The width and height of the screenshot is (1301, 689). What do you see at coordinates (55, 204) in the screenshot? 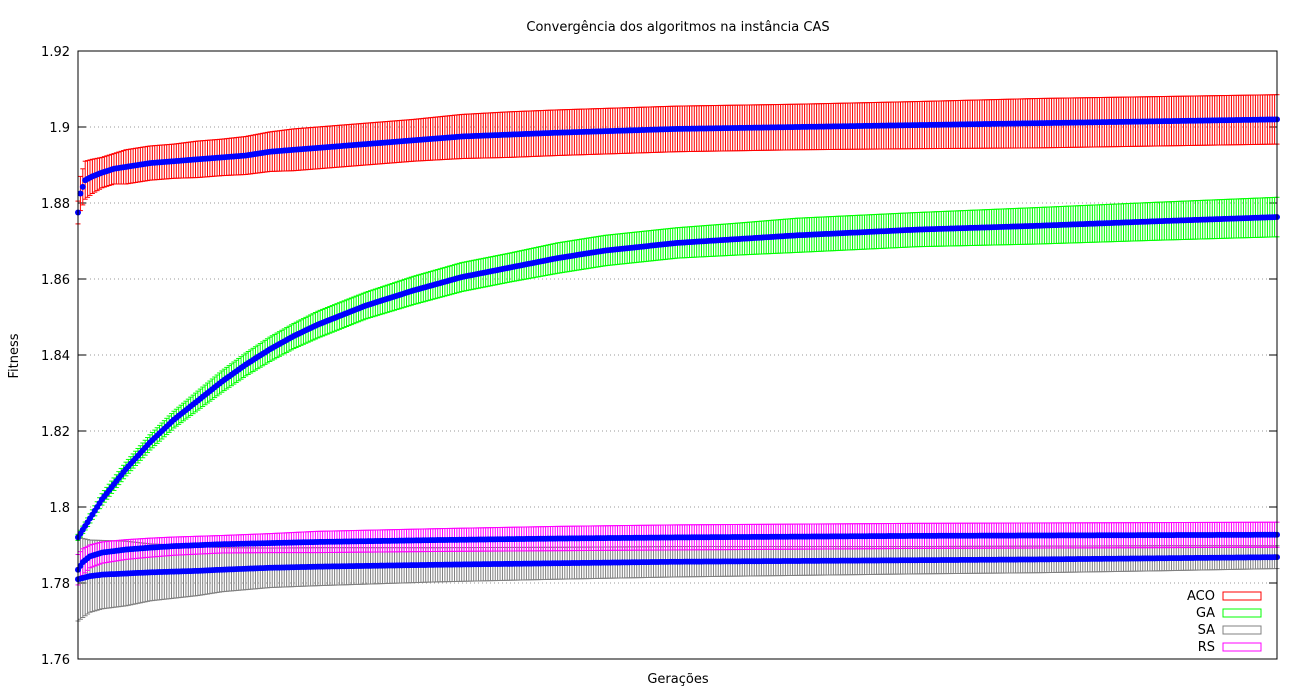
I see `y-tick-label: 1.88` at bounding box center [55, 204].